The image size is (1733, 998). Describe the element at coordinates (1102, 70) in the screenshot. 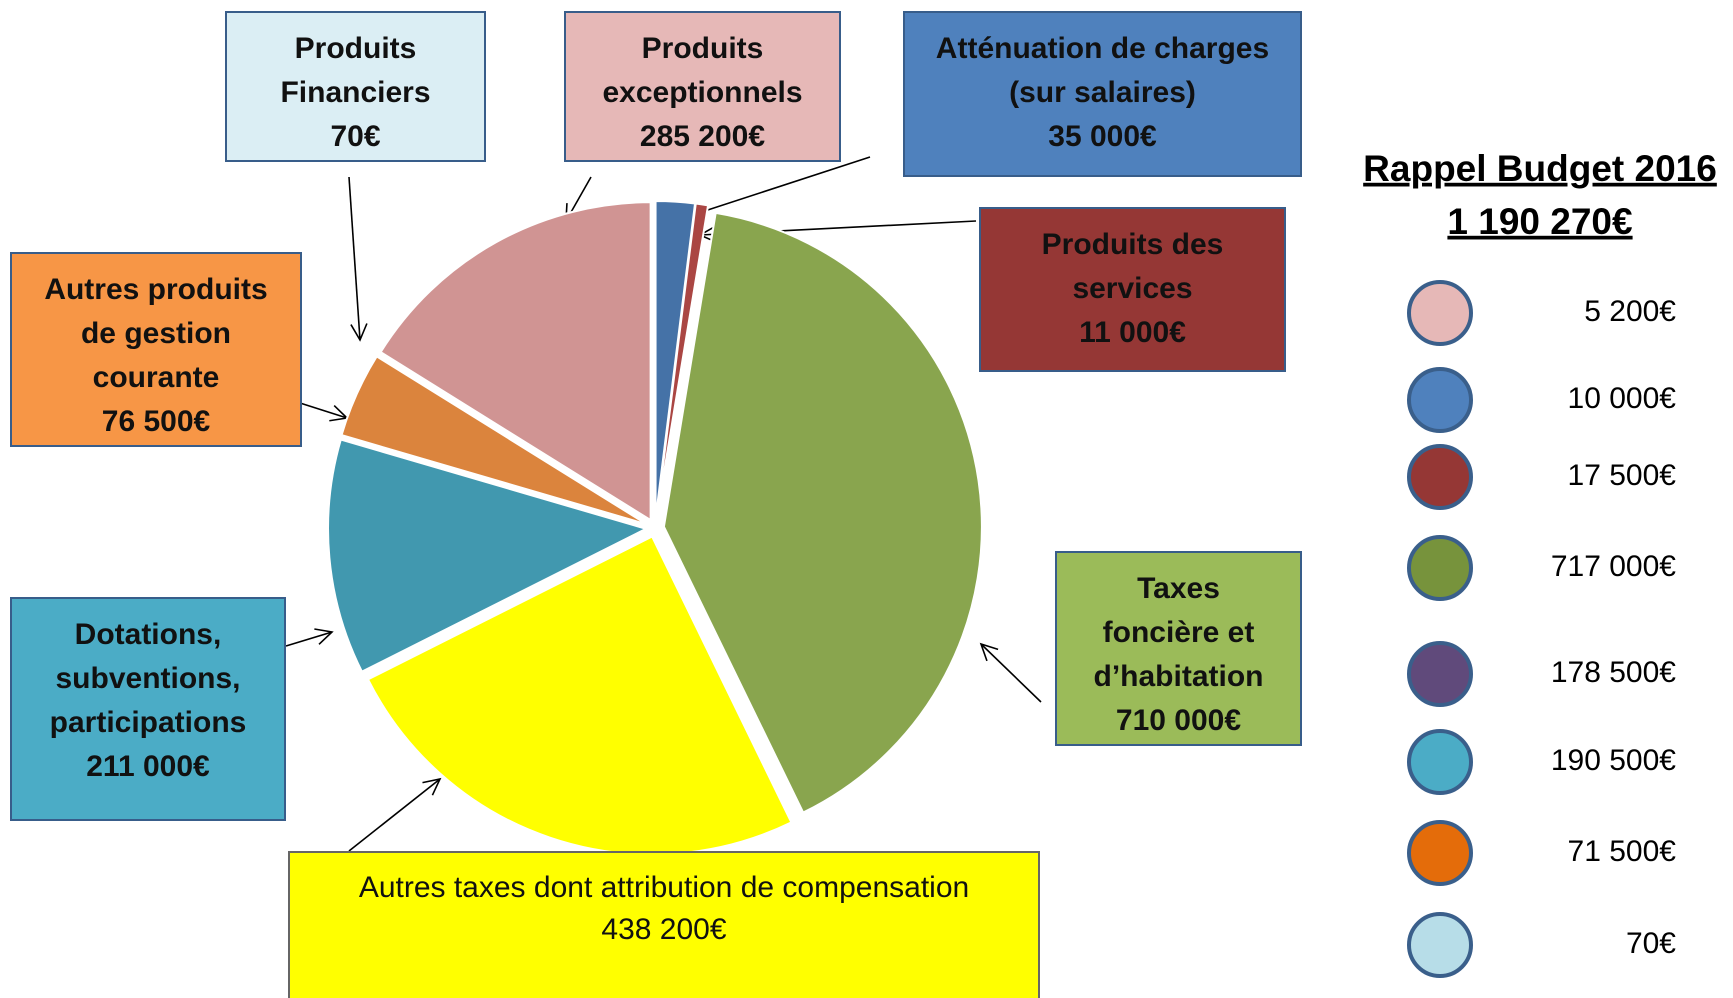

I see `callout-name: Atténuation de charges (sur salaires)` at that location.